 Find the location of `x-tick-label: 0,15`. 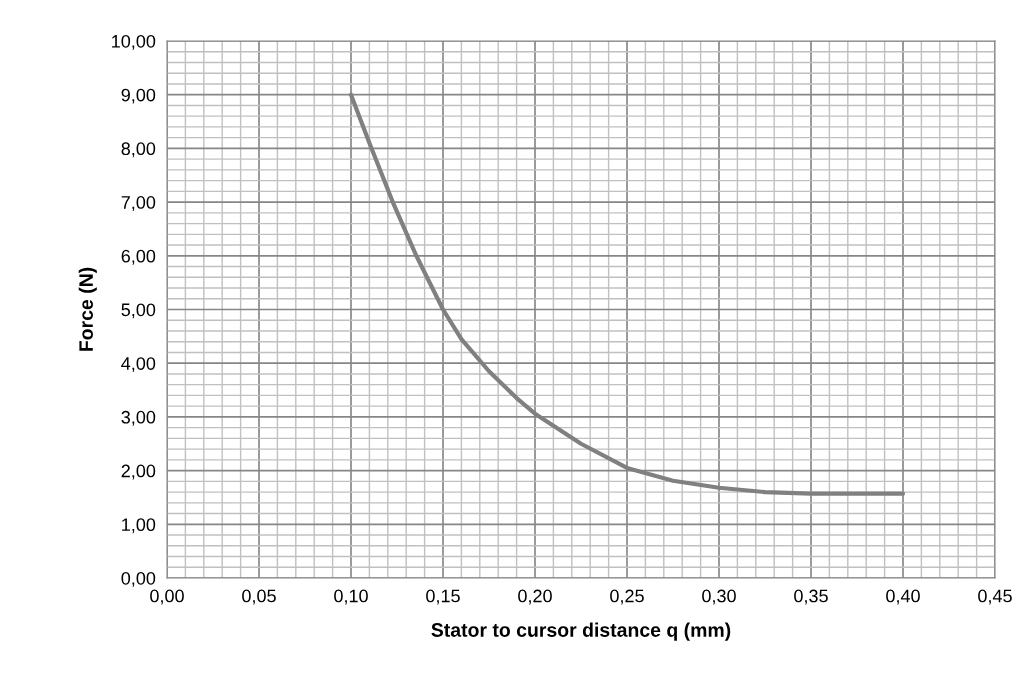

x-tick-label: 0,15 is located at coordinates (443, 597).